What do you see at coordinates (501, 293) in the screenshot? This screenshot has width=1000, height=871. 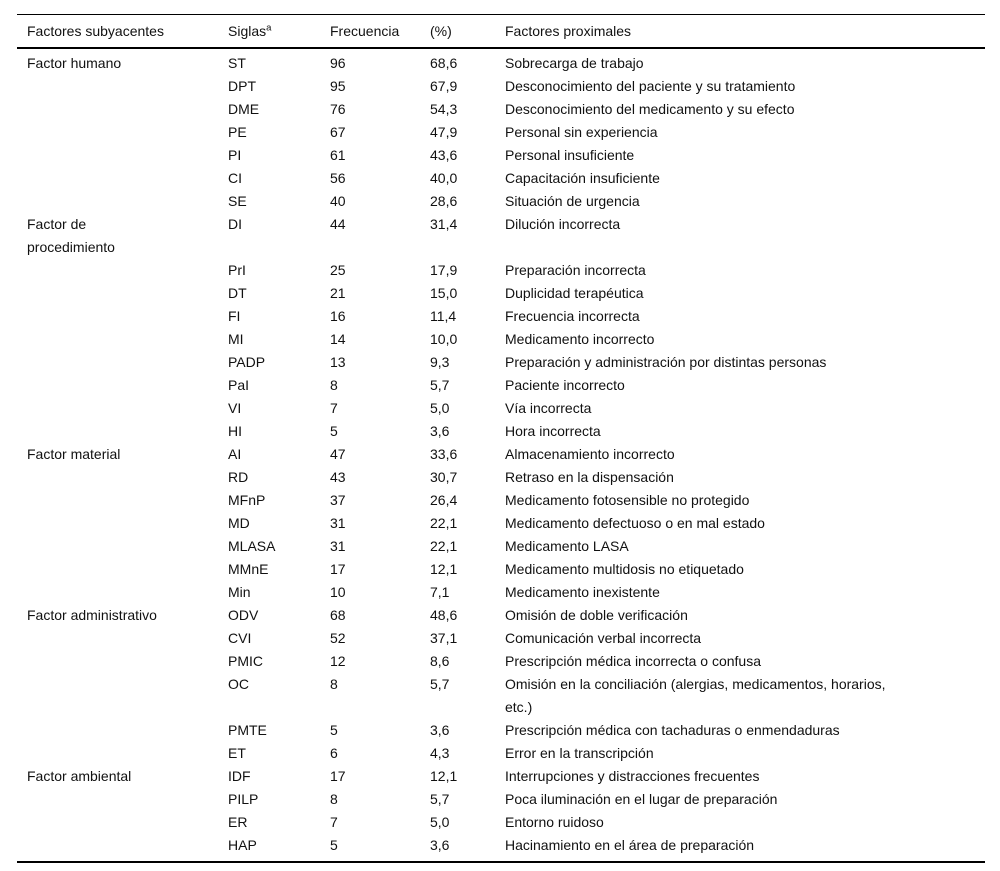 I see `table-row: DT 21 15,0 Duplicidad terapéutica` at bounding box center [501, 293].